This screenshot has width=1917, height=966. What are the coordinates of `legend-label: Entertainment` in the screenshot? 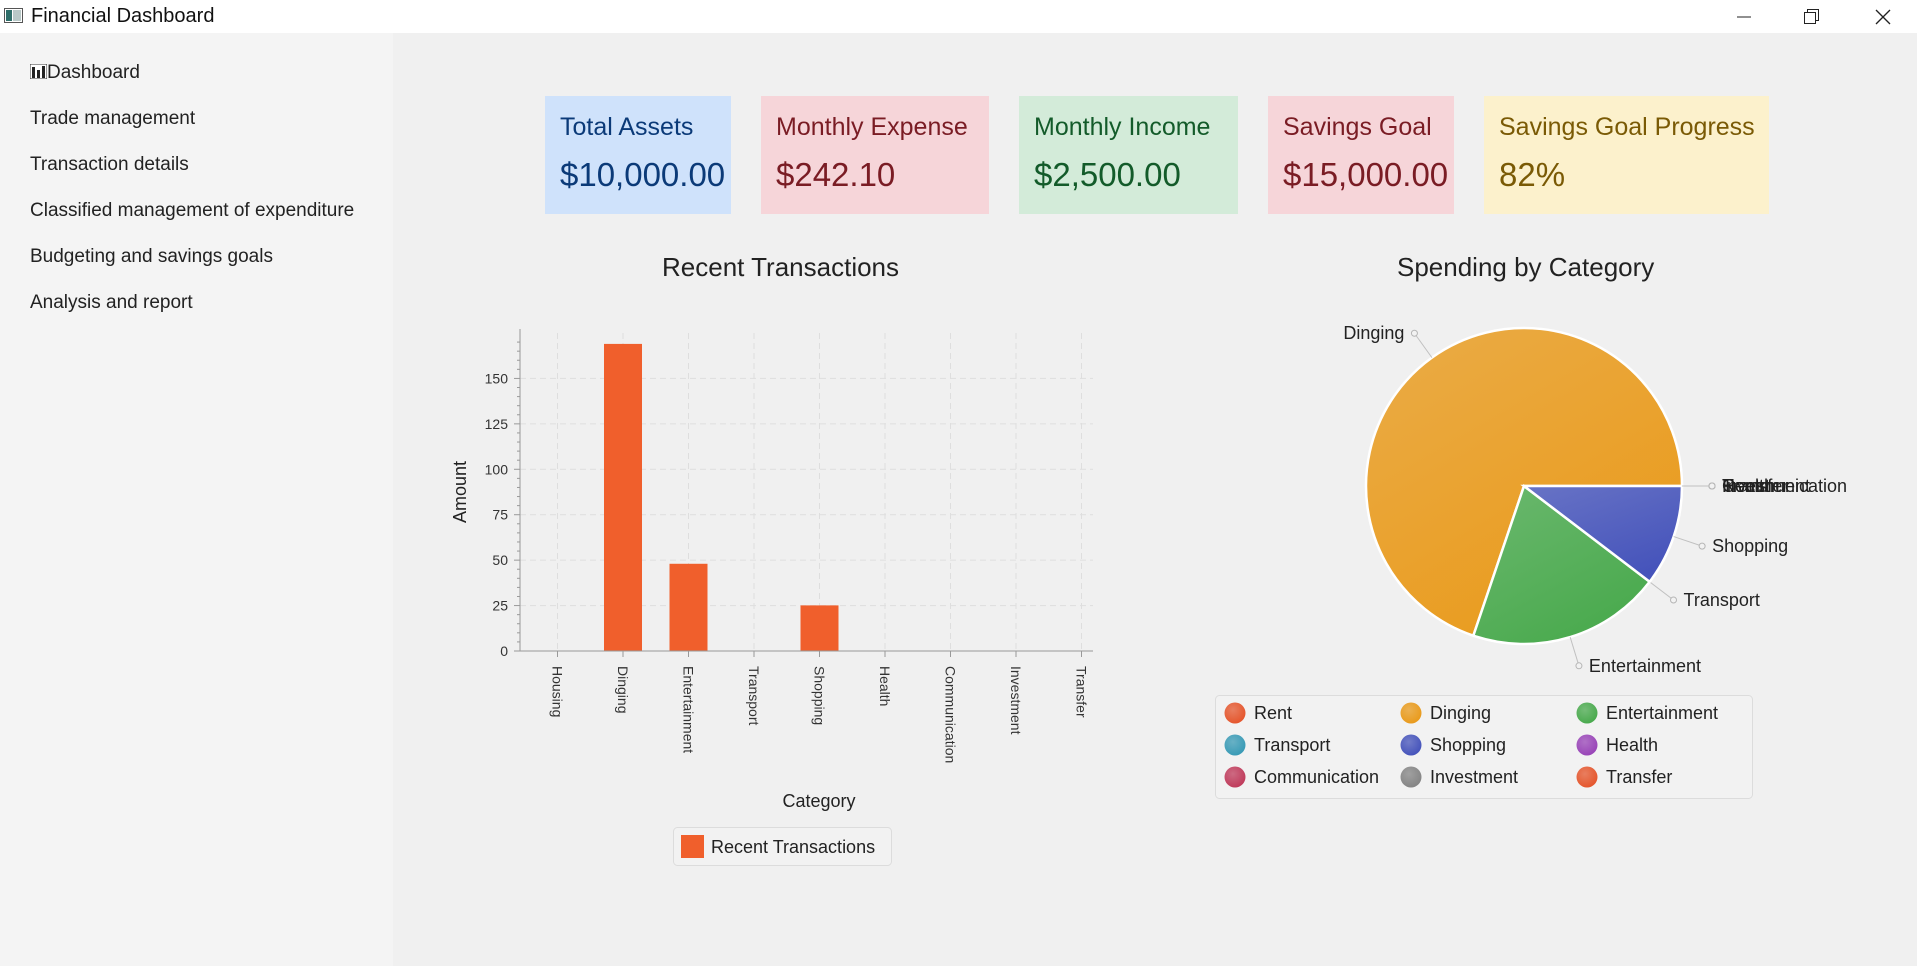 It's located at (1662, 713).